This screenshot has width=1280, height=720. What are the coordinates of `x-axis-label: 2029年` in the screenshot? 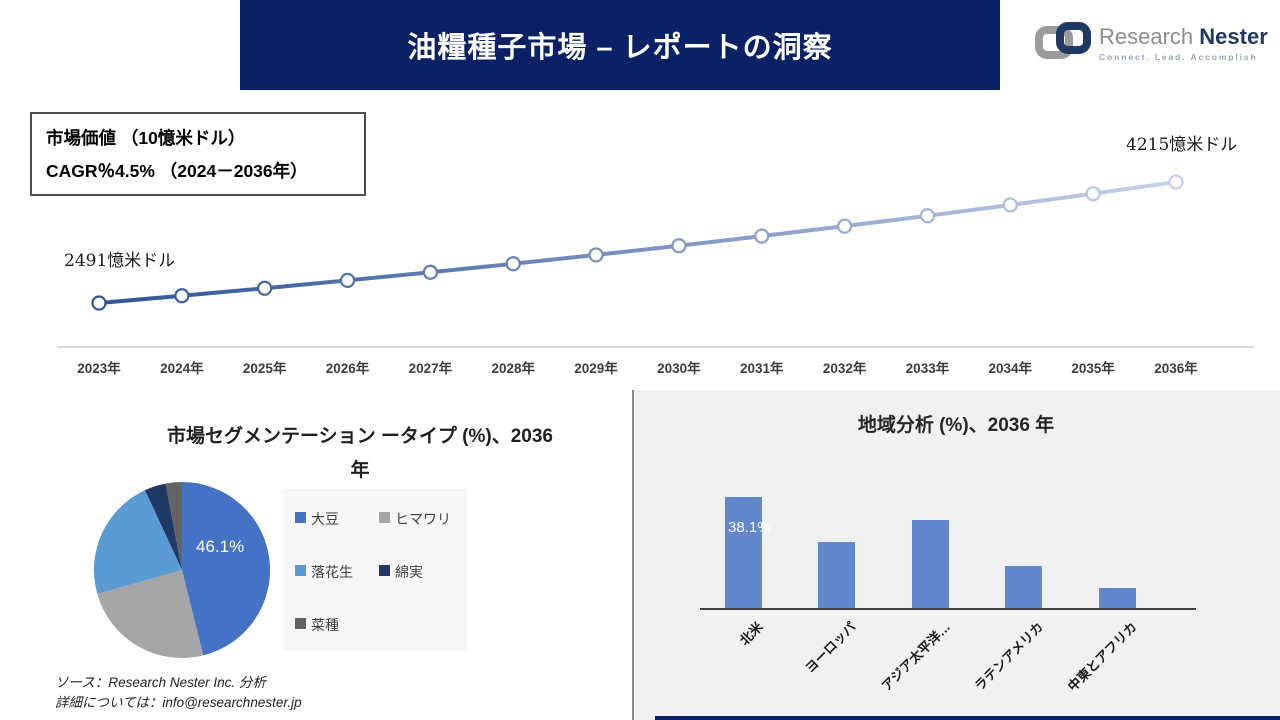 It's located at (596, 368).